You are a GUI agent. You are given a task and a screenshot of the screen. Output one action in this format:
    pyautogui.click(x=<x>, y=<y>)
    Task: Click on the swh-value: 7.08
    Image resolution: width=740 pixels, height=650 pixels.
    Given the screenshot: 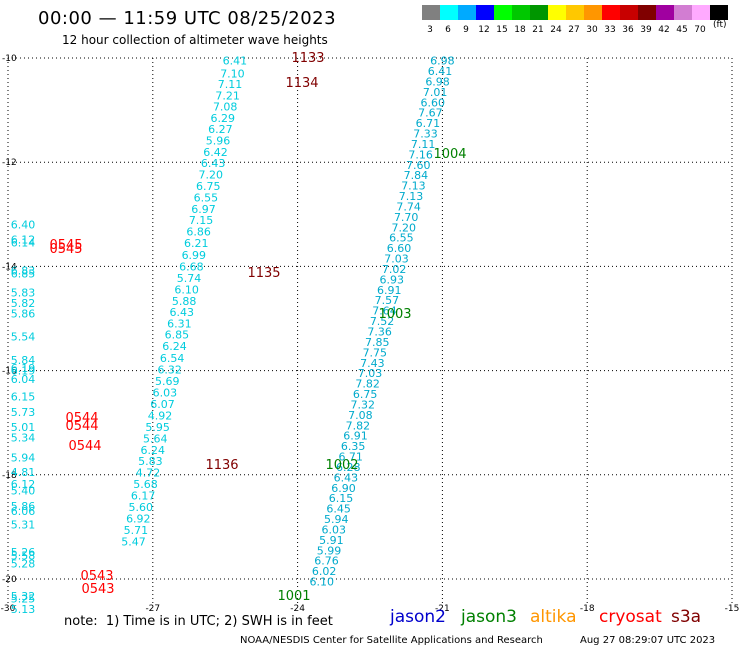 What is the action you would take?
    pyautogui.click(x=225, y=106)
    